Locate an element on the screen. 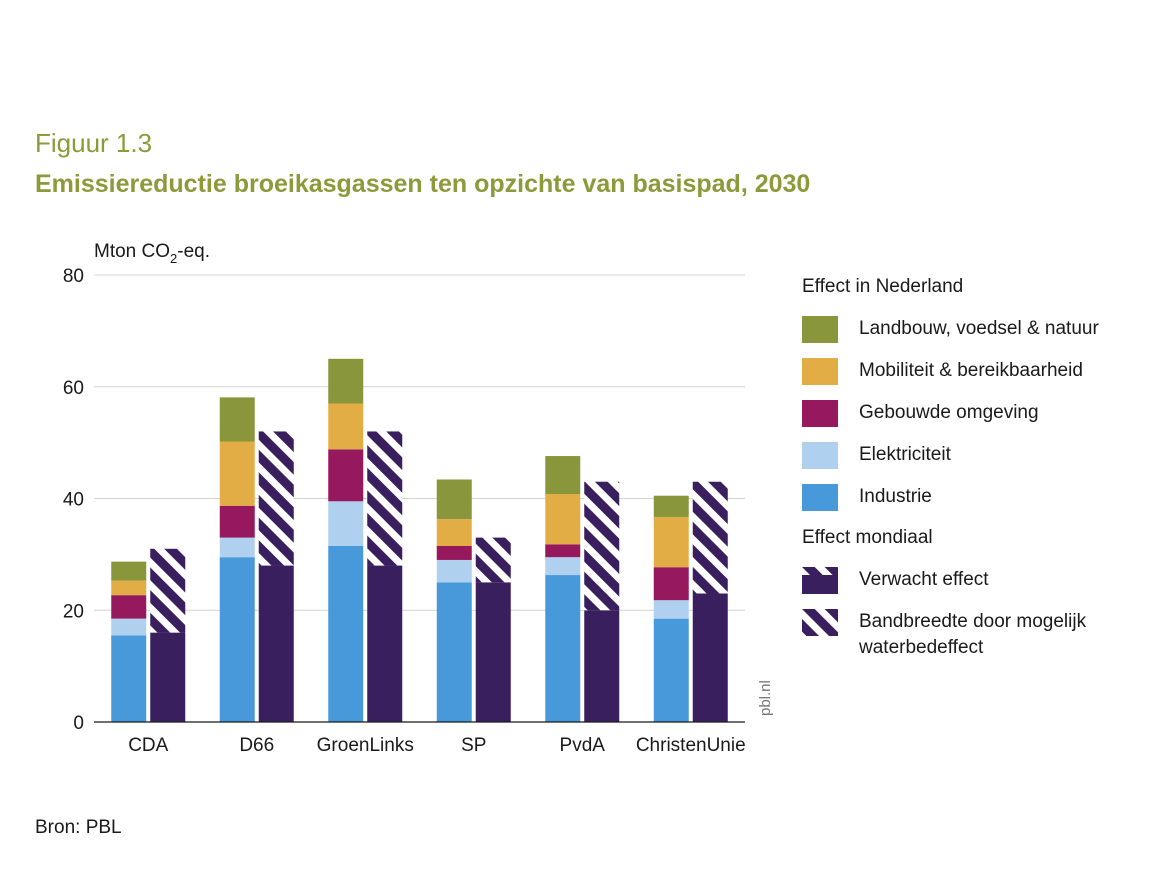 The height and width of the screenshot is (891, 1169). x-tick-label: CDA is located at coordinates (148, 745).